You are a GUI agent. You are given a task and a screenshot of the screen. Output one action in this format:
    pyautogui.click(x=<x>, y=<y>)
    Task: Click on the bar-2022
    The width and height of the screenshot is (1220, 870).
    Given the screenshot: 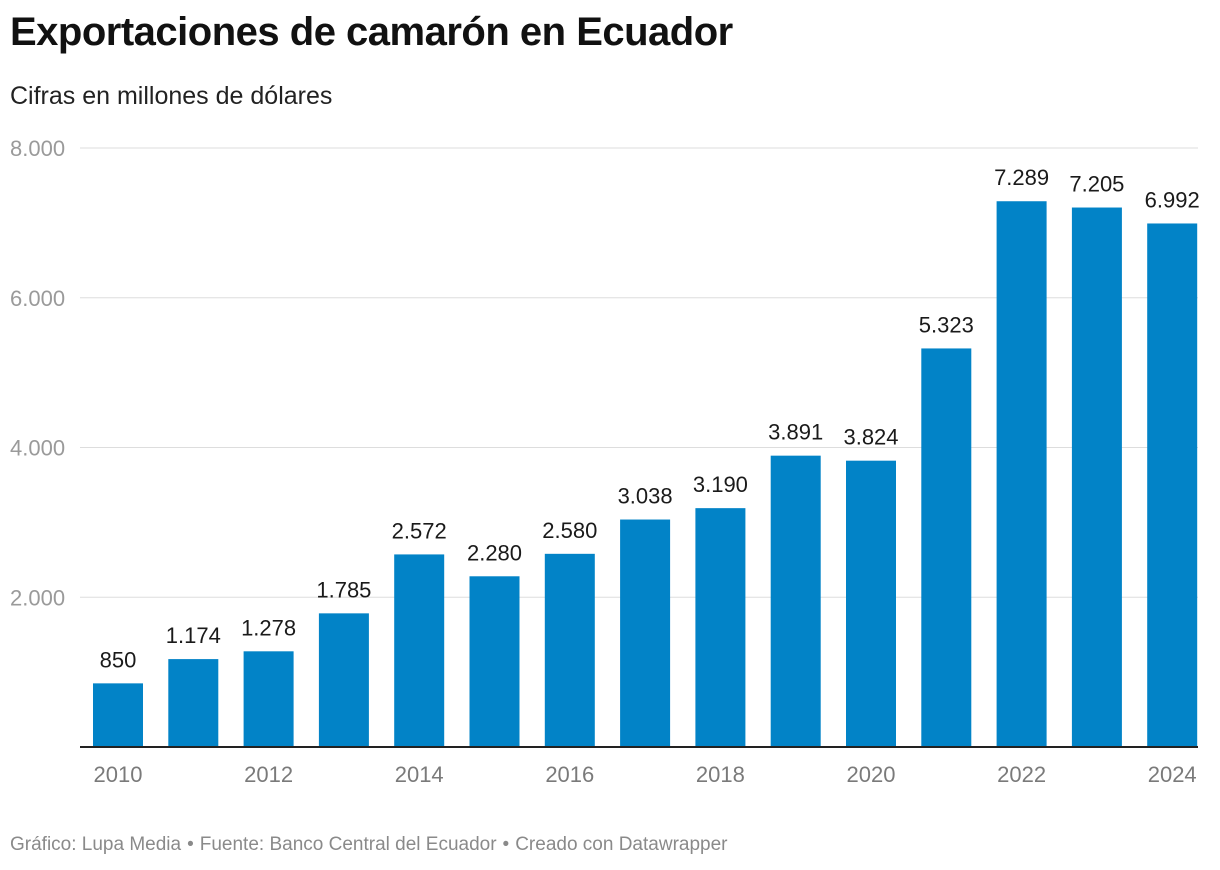 What is the action you would take?
    pyautogui.click(x=1021, y=474)
    